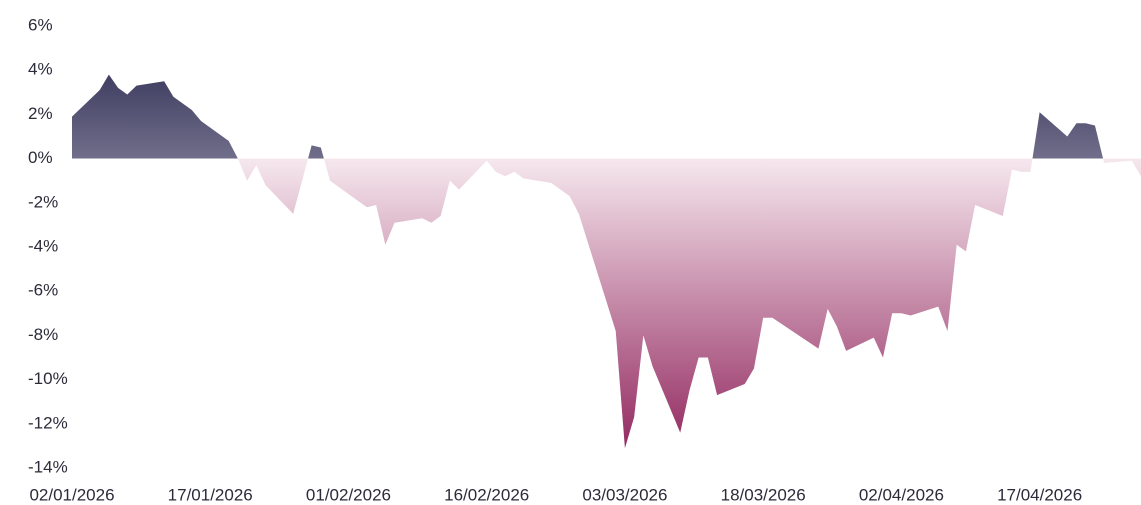 The width and height of the screenshot is (1141, 505). Describe the element at coordinates (486, 494) in the screenshot. I see `x-tick-label: 16/02/2026` at that location.